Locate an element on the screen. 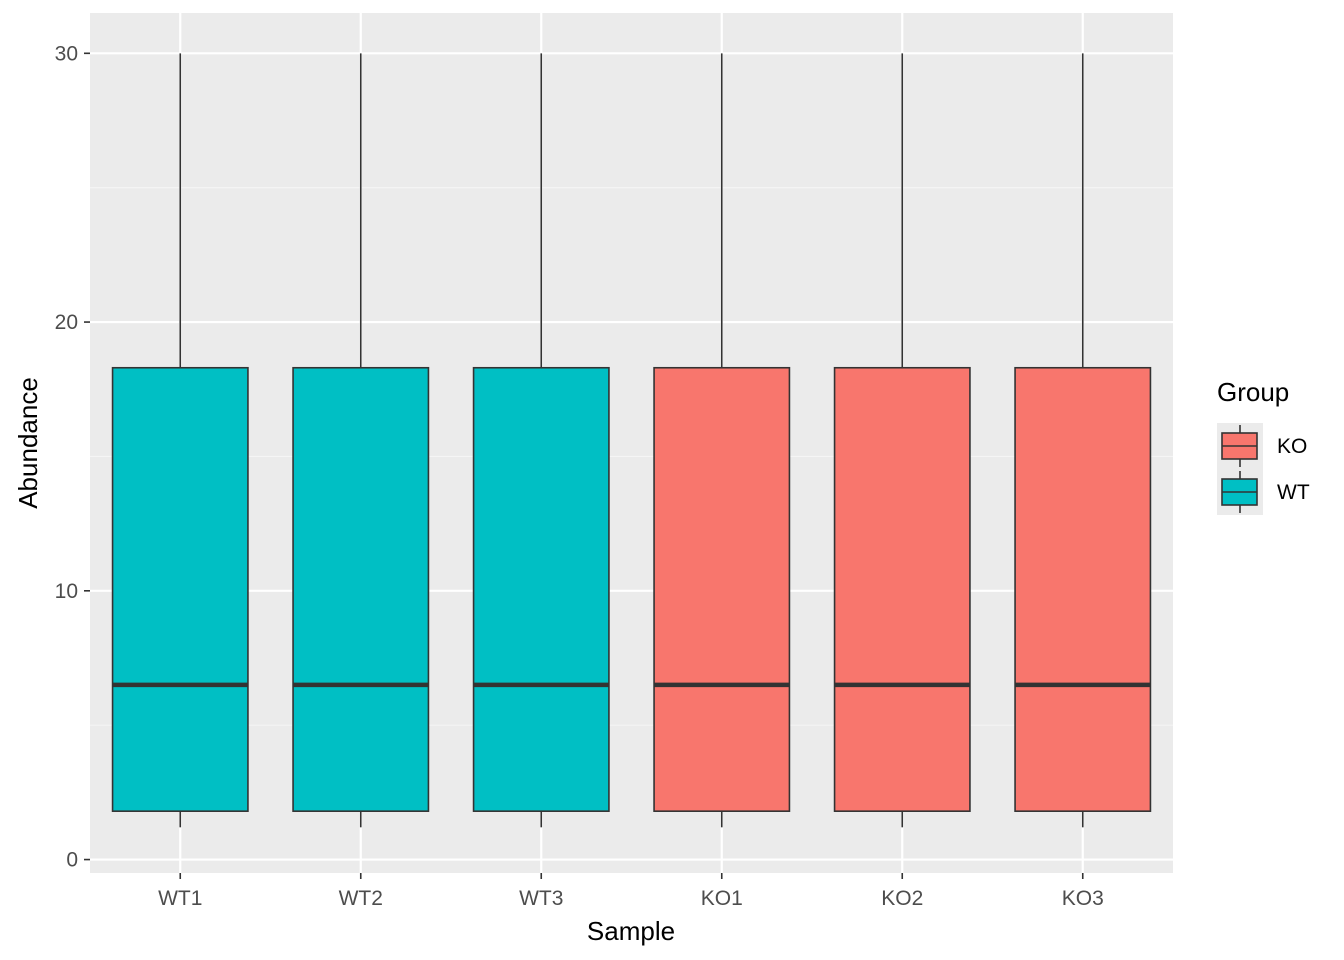  x-tick-label: WT1 is located at coordinates (180, 898).